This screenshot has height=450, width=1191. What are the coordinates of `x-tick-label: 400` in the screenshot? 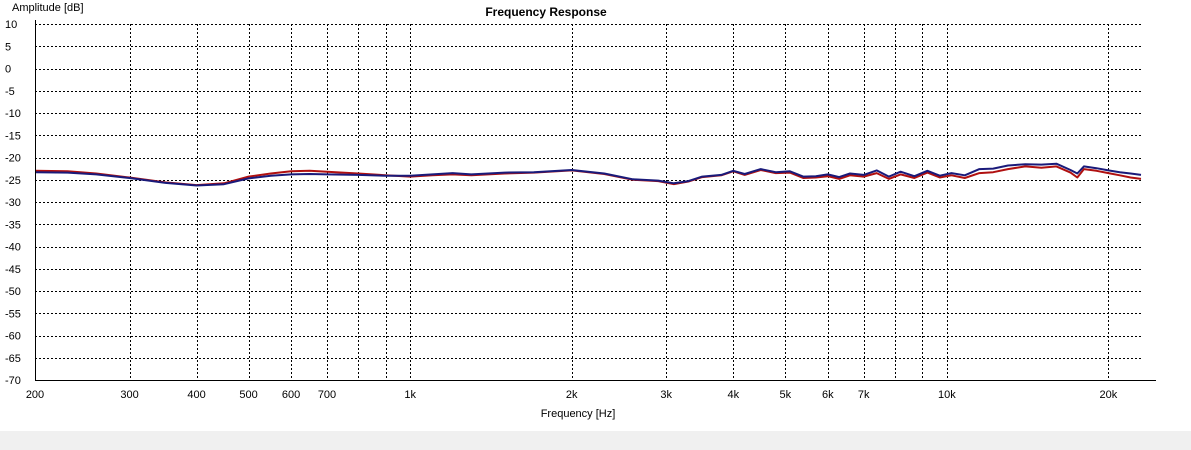 It's located at (196, 395).